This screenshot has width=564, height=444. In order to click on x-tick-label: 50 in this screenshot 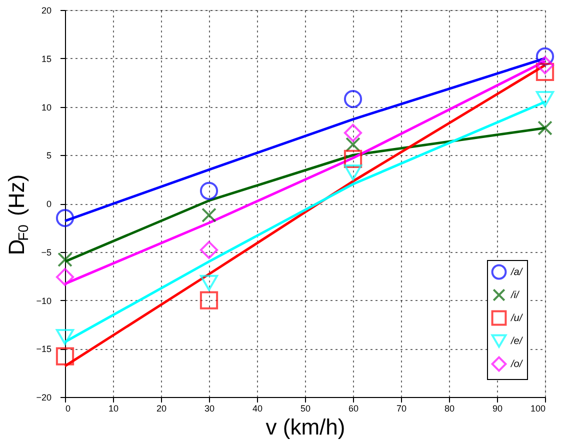, I will do `click(305, 409)`.